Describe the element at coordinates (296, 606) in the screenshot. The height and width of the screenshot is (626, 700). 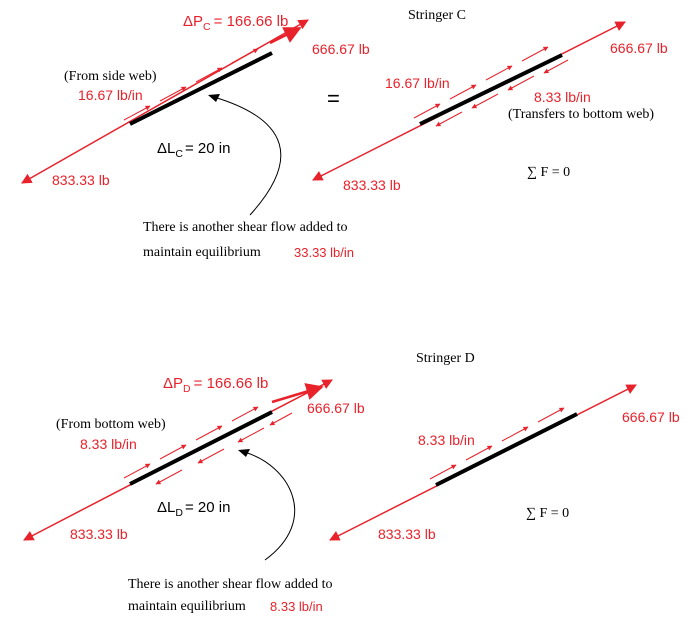
I see `shear-flow-note-value: 8.33 lb/in` at that location.